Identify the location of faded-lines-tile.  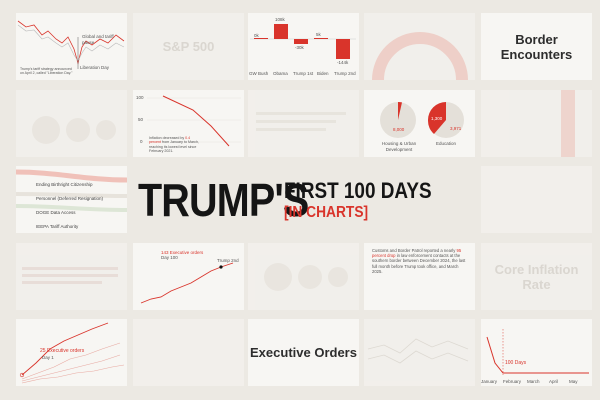
(419, 352).